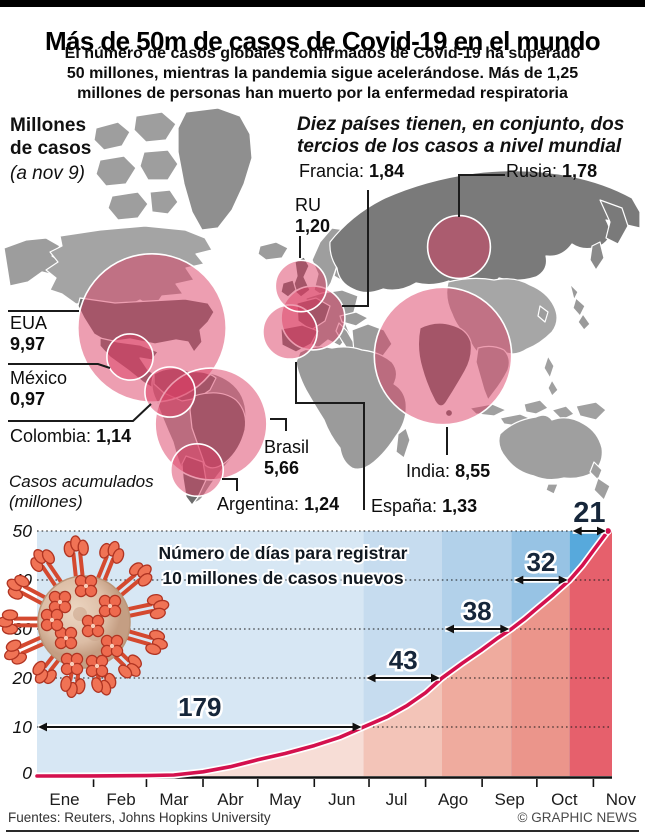 This screenshot has width=645, height=838. What do you see at coordinates (136, 166) in the screenshot?
I see `land-arctic-islands` at bounding box center [136, 166].